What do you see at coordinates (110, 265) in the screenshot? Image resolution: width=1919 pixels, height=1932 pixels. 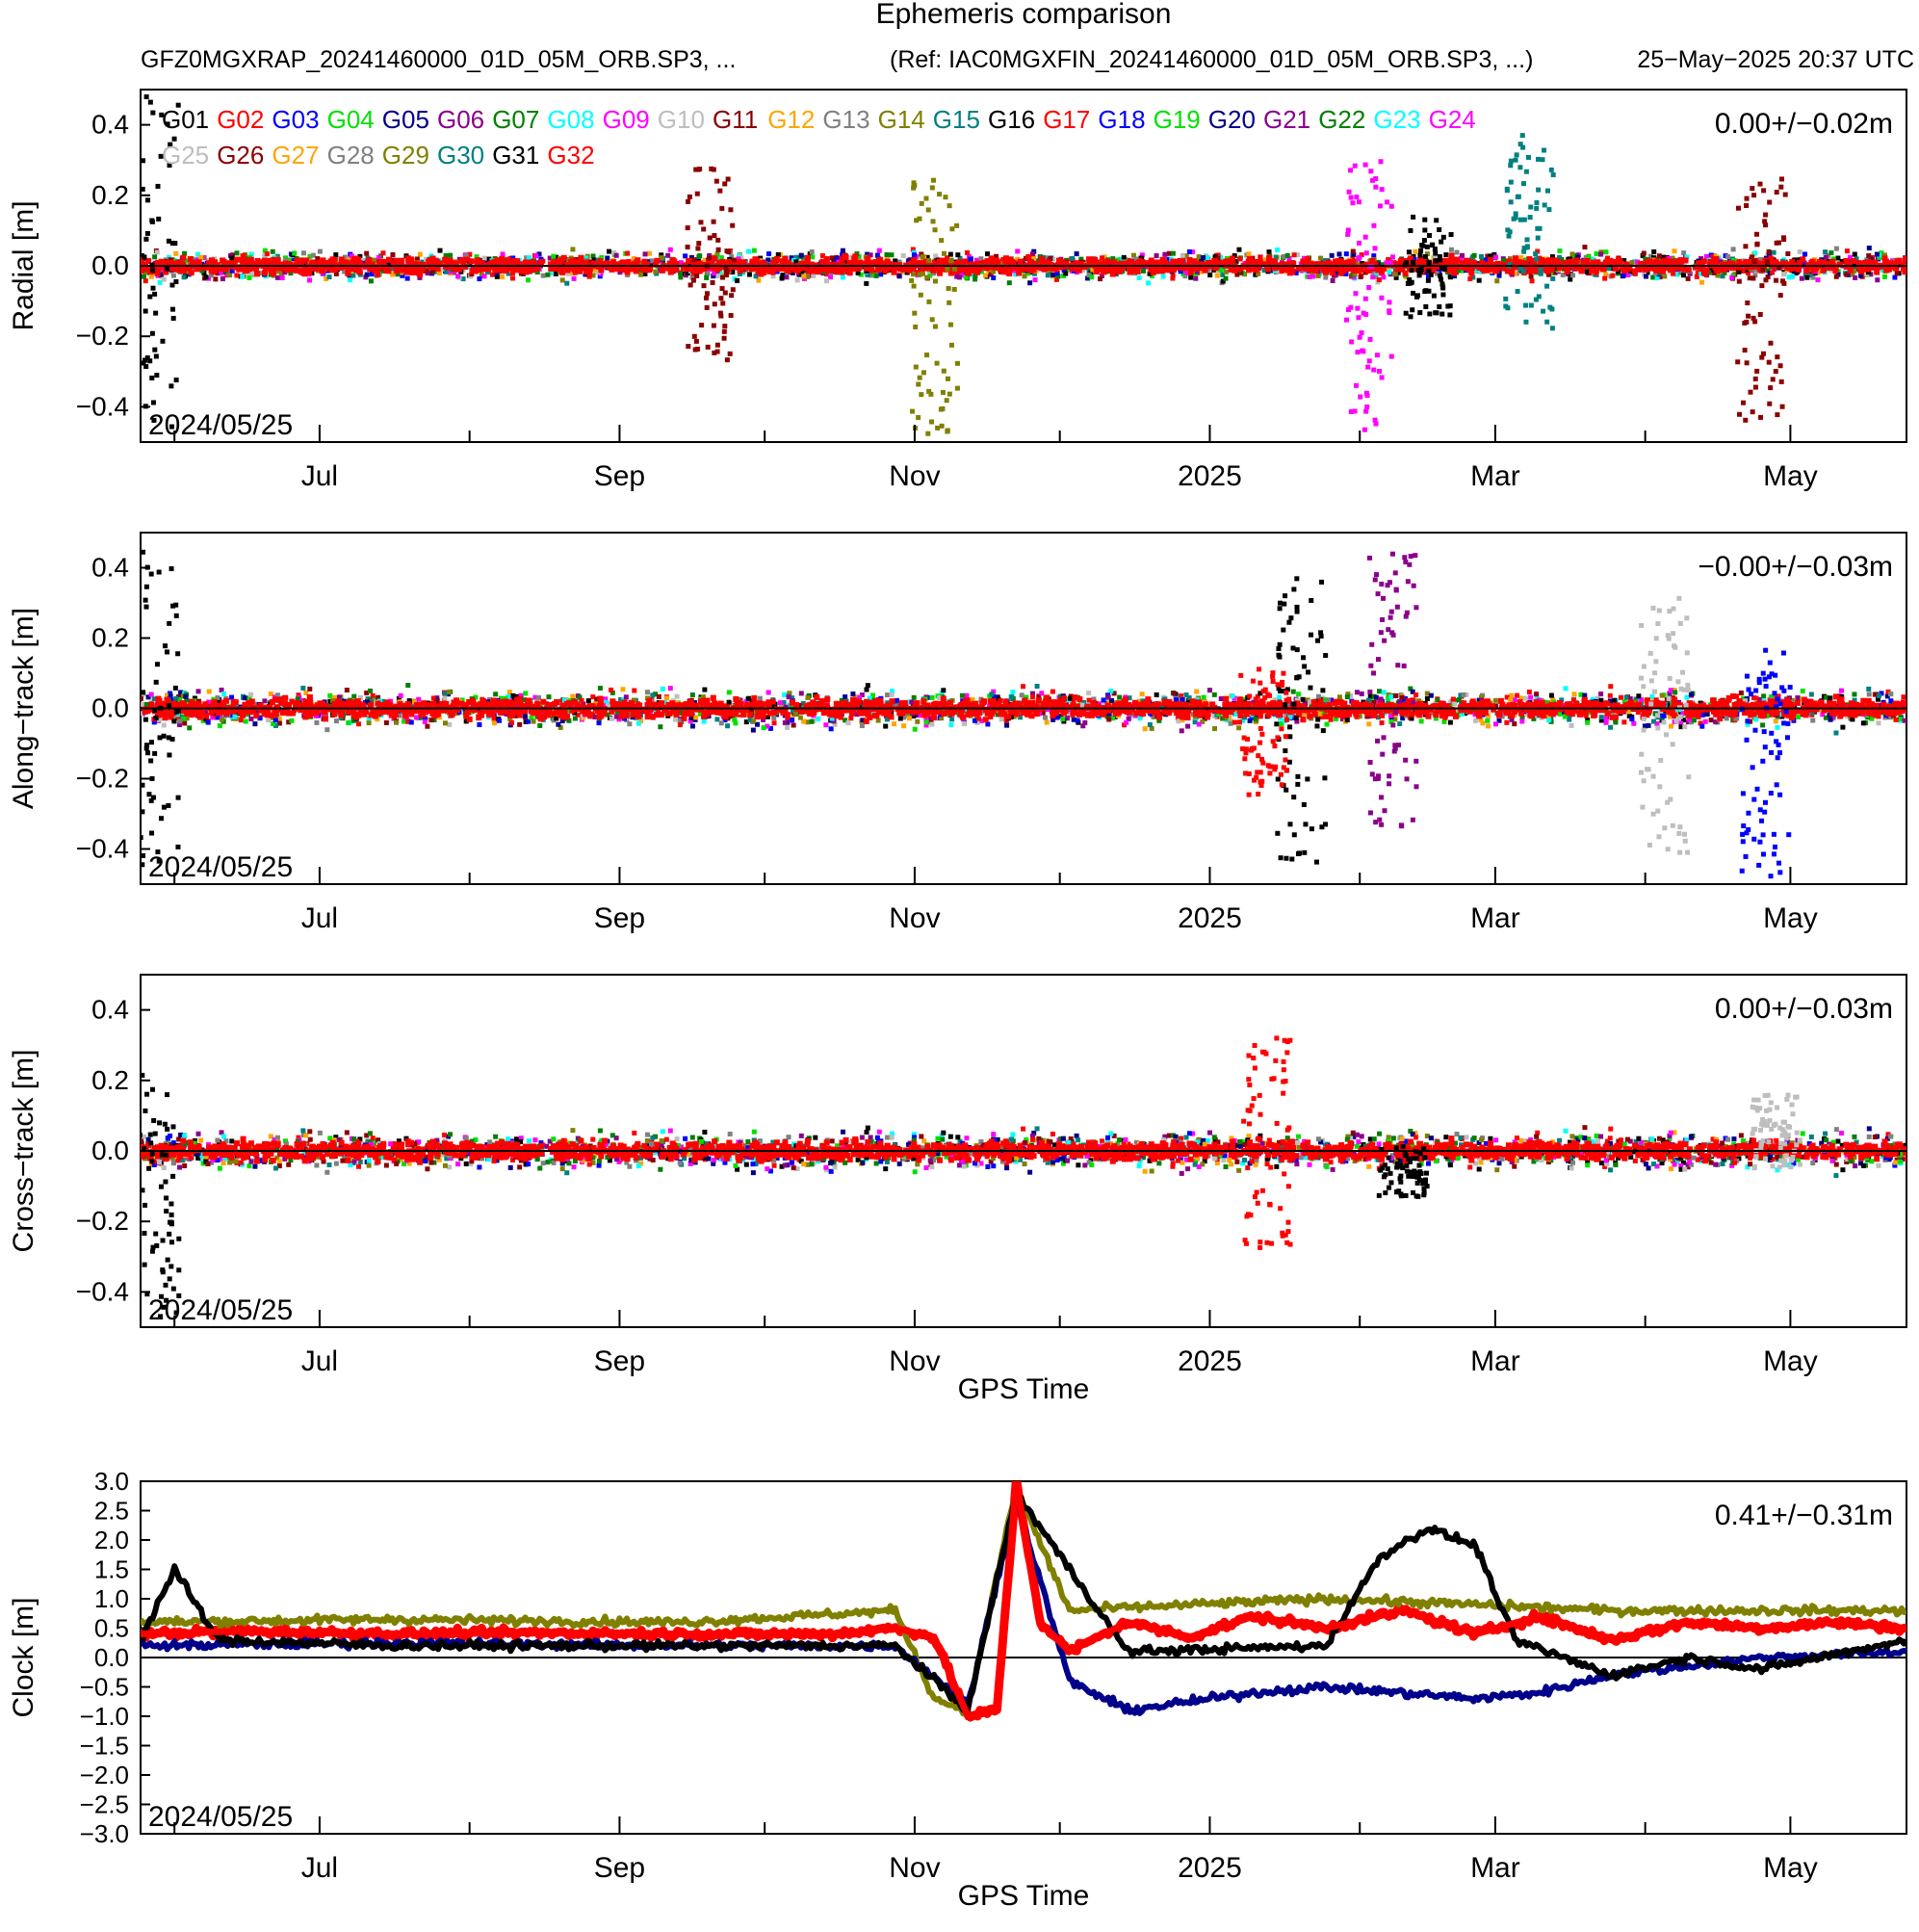 I see `y-tick-label: 0.0` at bounding box center [110, 265].